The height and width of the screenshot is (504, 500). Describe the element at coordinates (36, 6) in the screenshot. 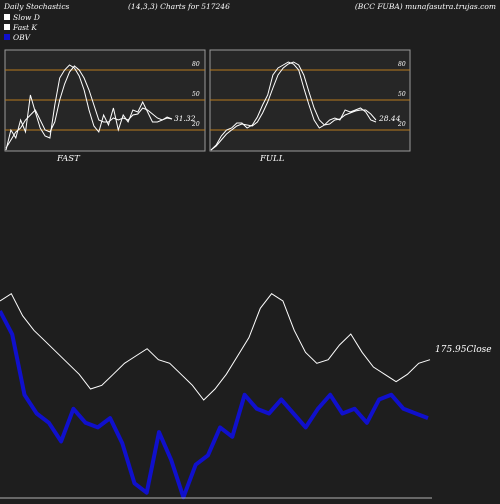

I see `header-left: Daily Stochastics` at that location.